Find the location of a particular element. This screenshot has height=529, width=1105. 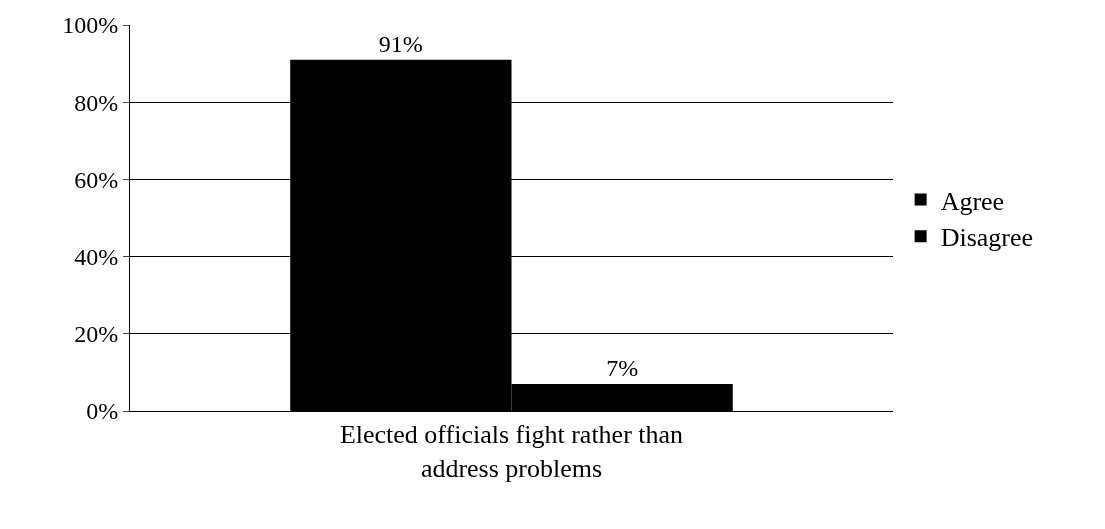

data-label: 7% is located at coordinates (622, 367).